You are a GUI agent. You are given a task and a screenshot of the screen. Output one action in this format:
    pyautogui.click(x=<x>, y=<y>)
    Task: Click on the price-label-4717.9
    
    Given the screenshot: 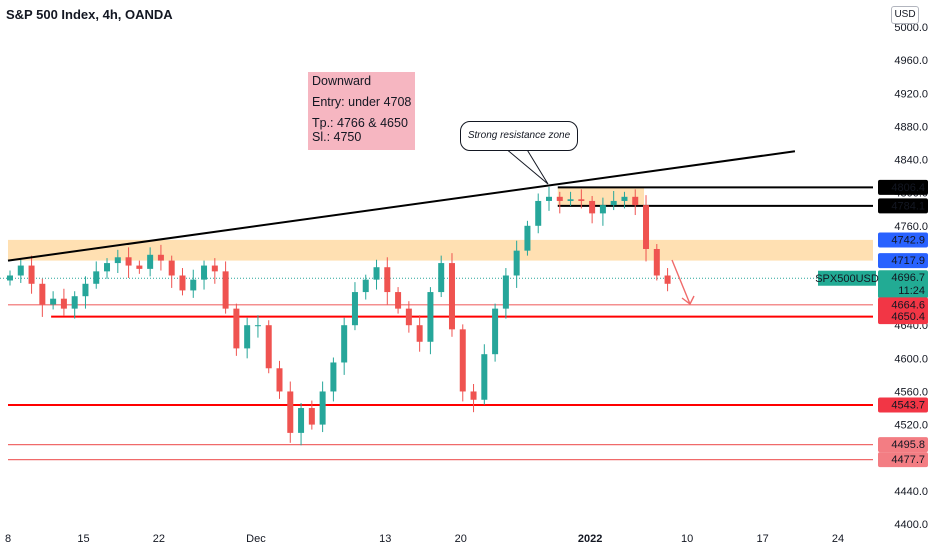 What is the action you would take?
    pyautogui.click(x=903, y=261)
    